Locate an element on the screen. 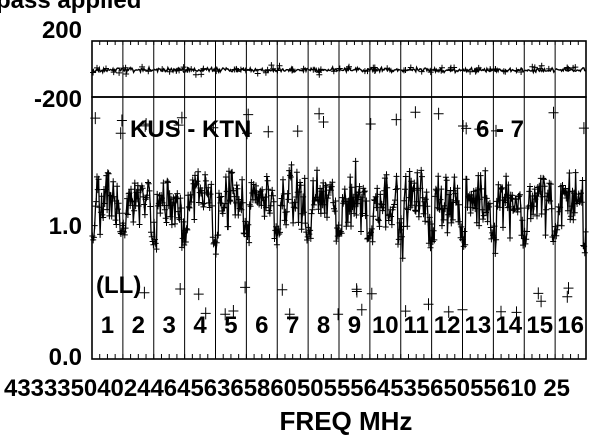 Image resolution: width=592 pixels, height=438 pixels. polarization-label: (LL) is located at coordinates (118, 285).